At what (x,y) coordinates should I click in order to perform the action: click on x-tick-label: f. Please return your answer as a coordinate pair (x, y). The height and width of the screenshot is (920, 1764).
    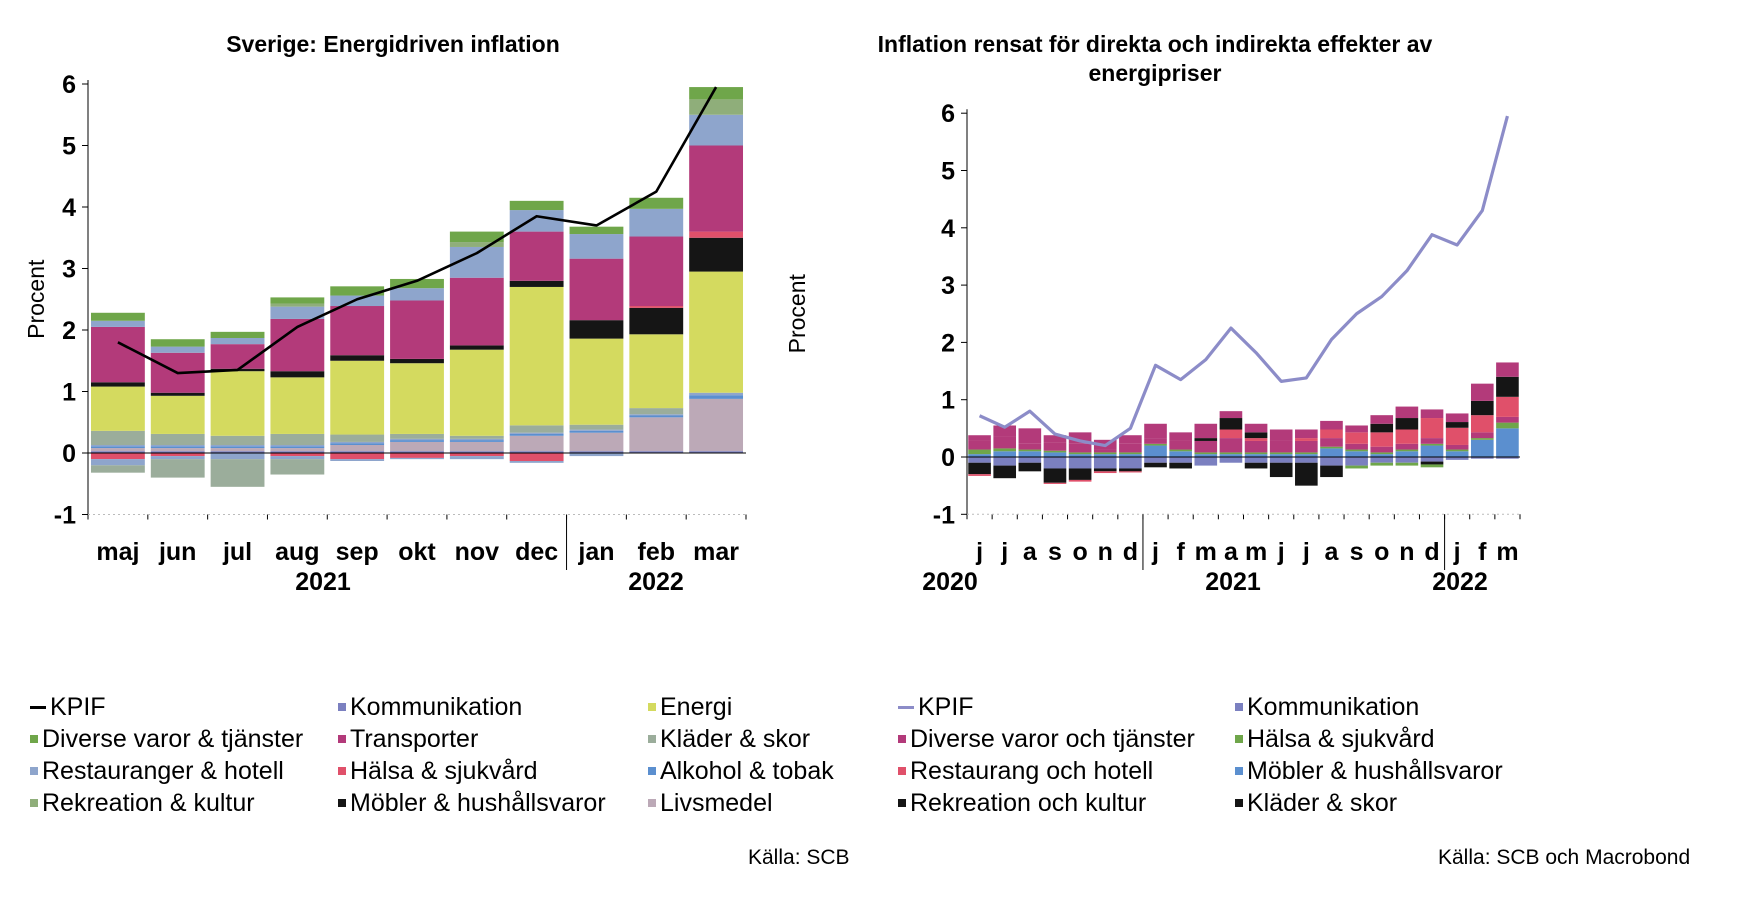
    Looking at the image, I should click on (1482, 552).